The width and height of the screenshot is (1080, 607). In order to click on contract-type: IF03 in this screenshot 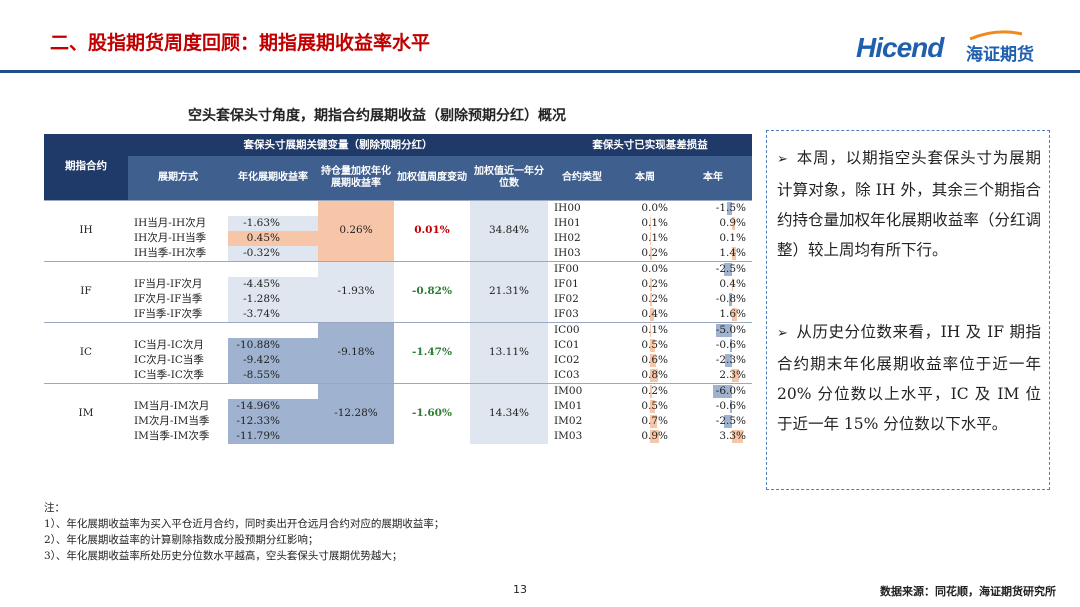, I will do `click(566, 313)`.